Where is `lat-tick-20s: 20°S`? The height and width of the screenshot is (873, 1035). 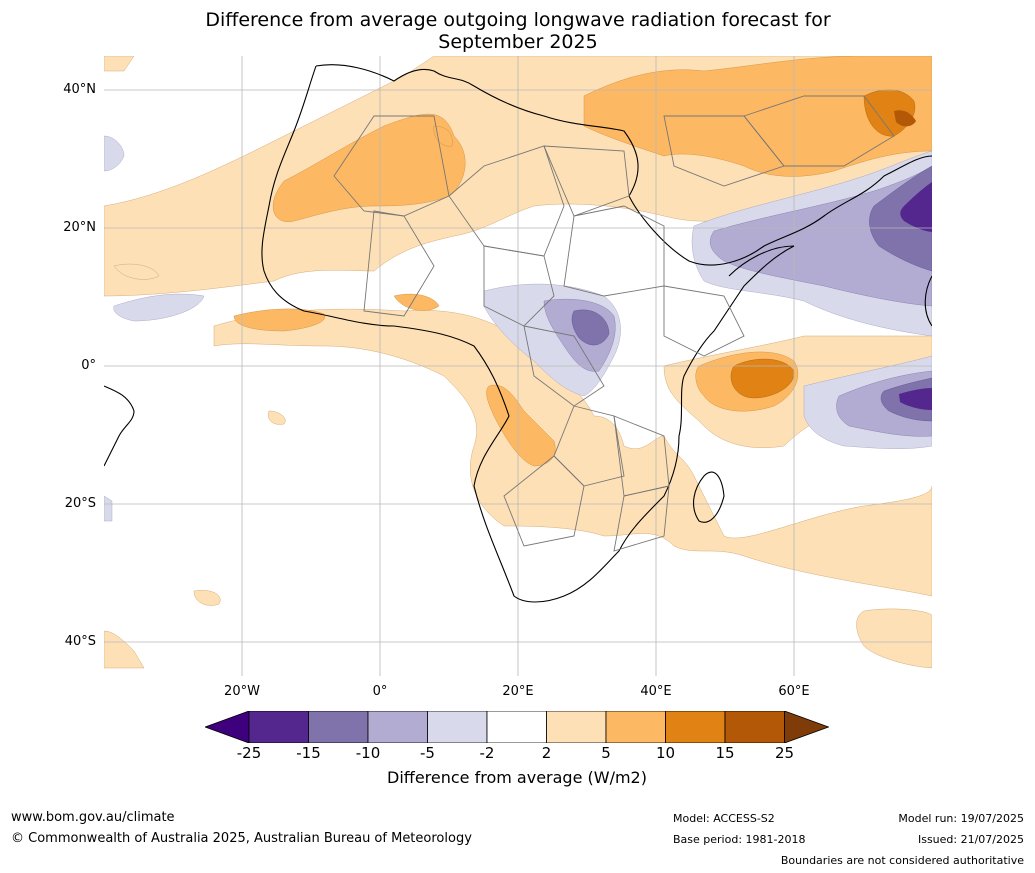 lat-tick-20s: 20°S is located at coordinates (80, 503).